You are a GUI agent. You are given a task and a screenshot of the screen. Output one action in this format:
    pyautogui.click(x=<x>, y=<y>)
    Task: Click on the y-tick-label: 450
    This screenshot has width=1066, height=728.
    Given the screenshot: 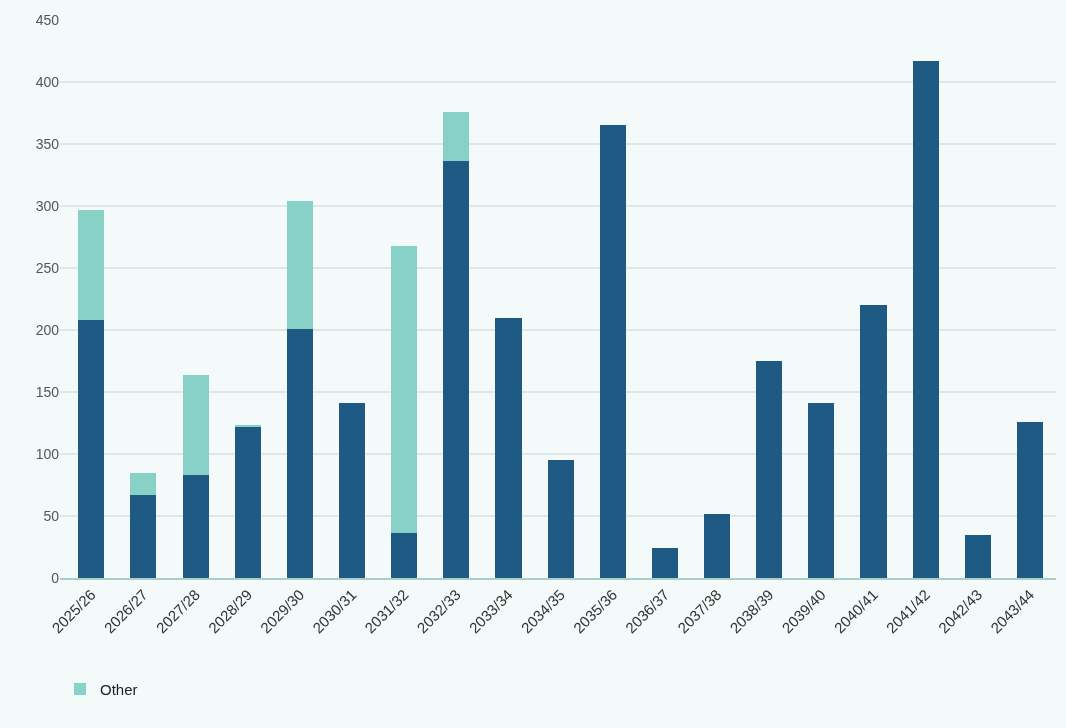 What is the action you would take?
    pyautogui.click(x=47, y=19)
    